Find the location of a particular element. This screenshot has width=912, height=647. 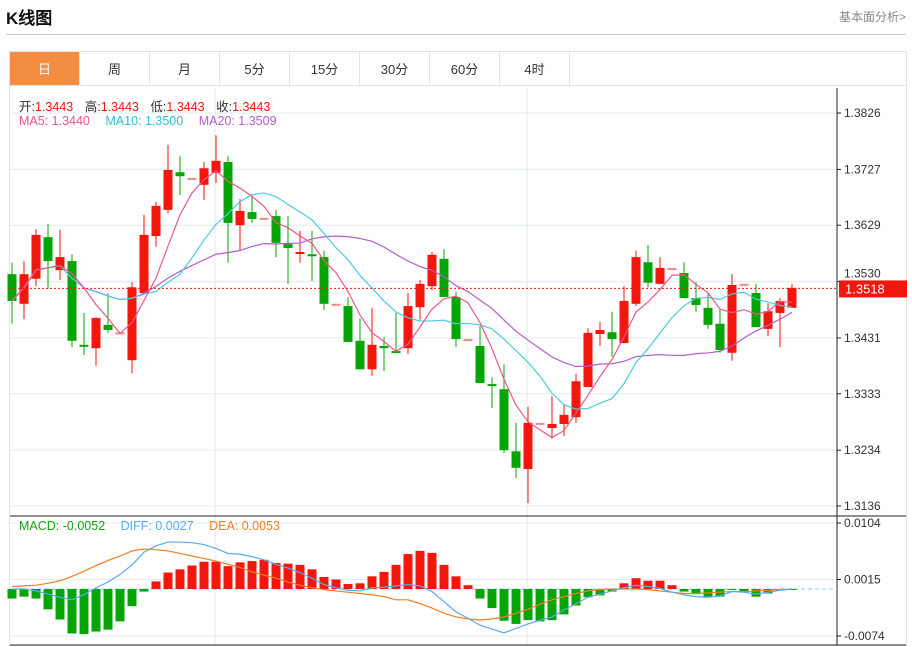

price-tick-label: 1.3629 is located at coordinates (862, 225).